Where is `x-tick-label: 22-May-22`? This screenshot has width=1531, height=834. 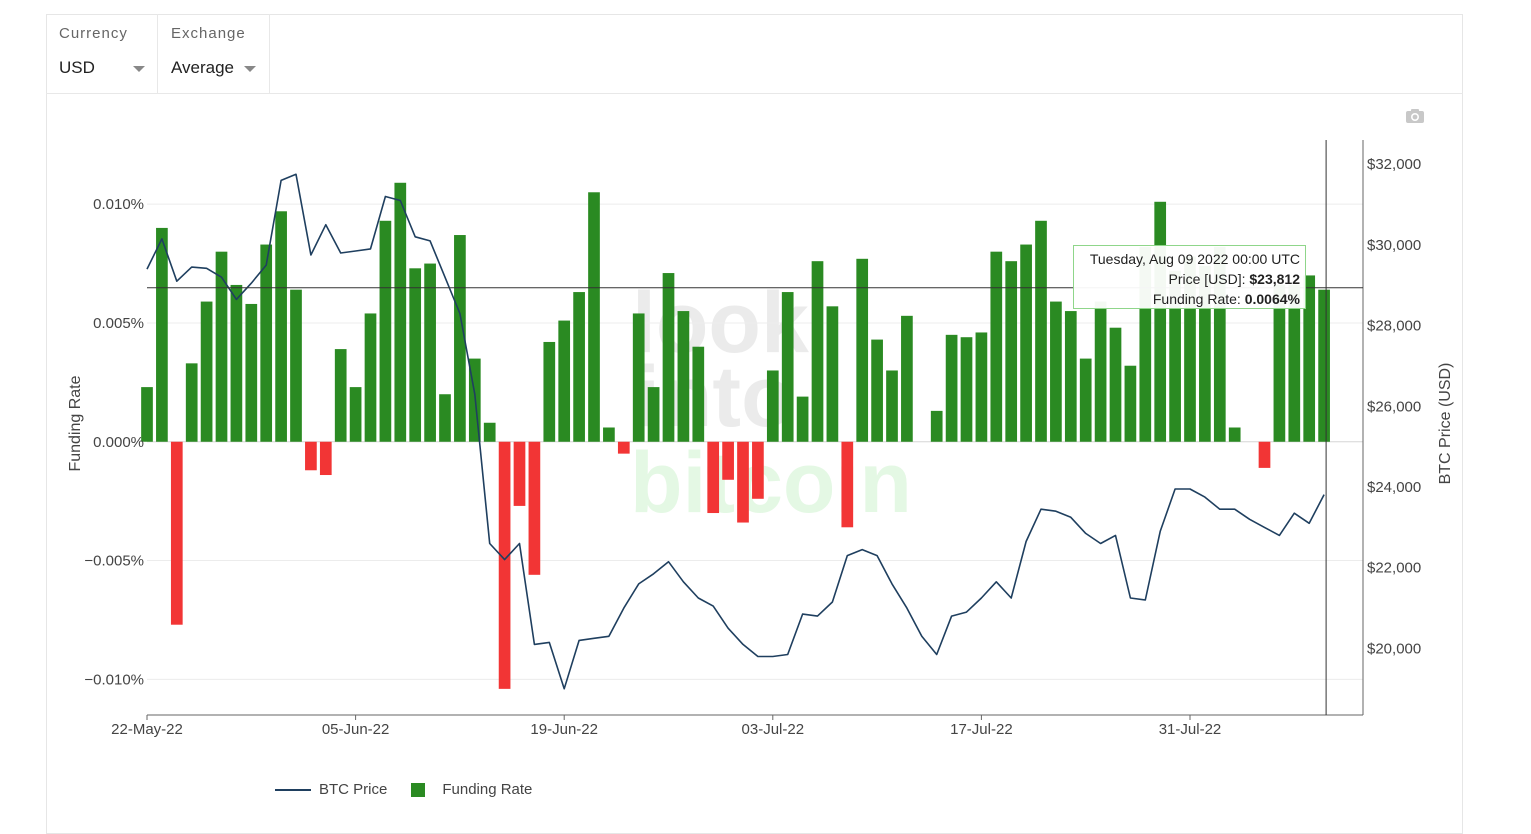 x-tick-label: 22-May-22 is located at coordinates (147, 729).